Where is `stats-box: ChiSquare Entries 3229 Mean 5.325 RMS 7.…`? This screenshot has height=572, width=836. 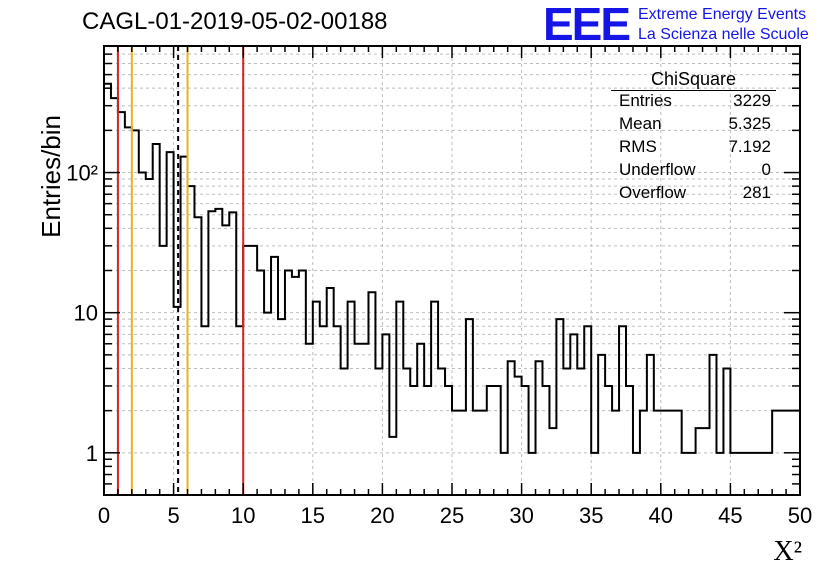 stats-box: ChiSquare Entries 3229 Mean 5.325 RMS 7.… is located at coordinates (693, 137).